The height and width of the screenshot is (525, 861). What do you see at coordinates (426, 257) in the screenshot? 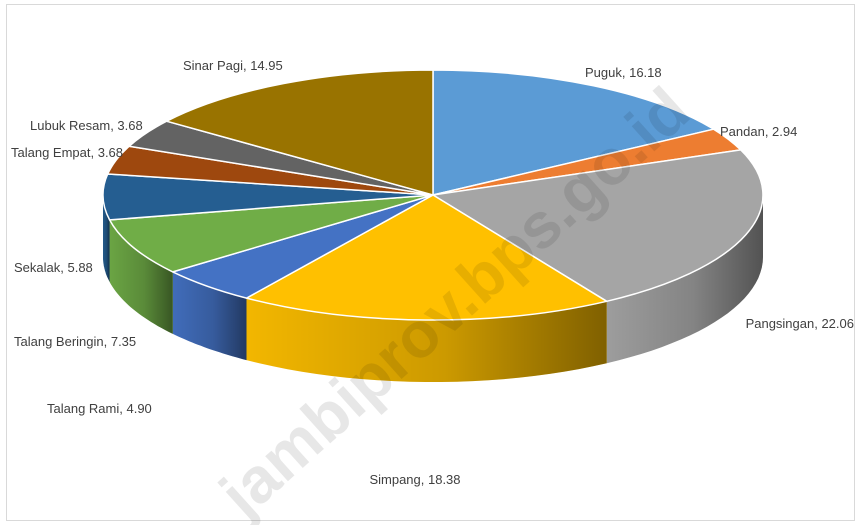
I see `slice-simpang` at bounding box center [426, 257].